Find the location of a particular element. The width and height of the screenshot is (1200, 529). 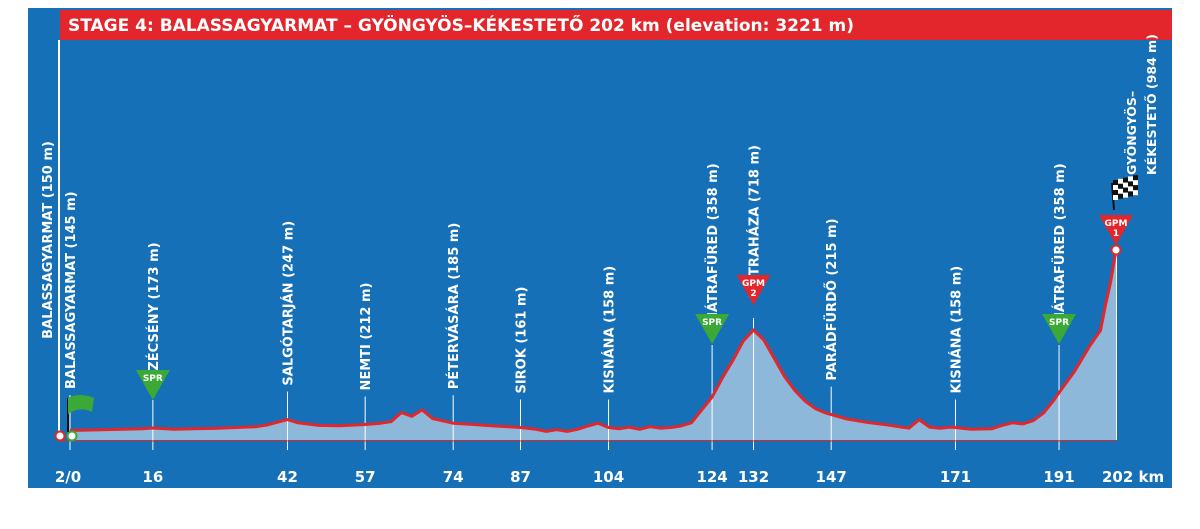

tick-label-6: 104 is located at coordinates (608, 477).